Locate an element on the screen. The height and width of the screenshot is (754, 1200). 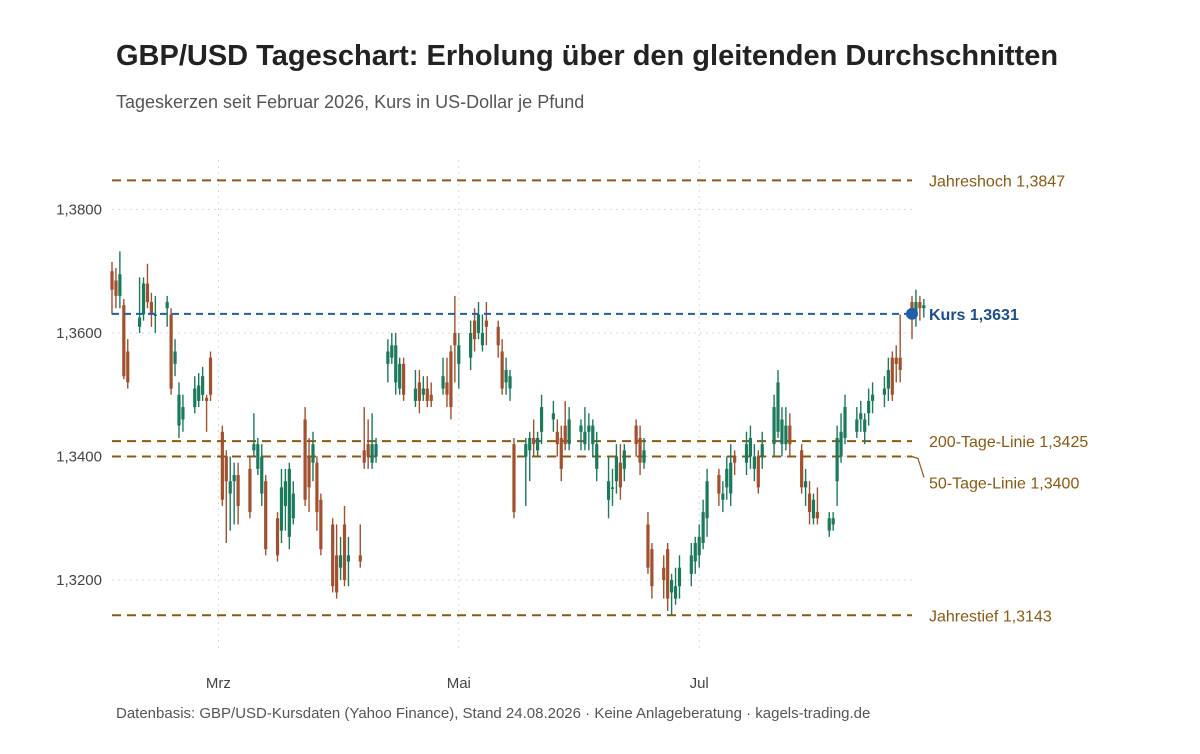
x-axis: Mrz Mai Jul is located at coordinates (457, 683).